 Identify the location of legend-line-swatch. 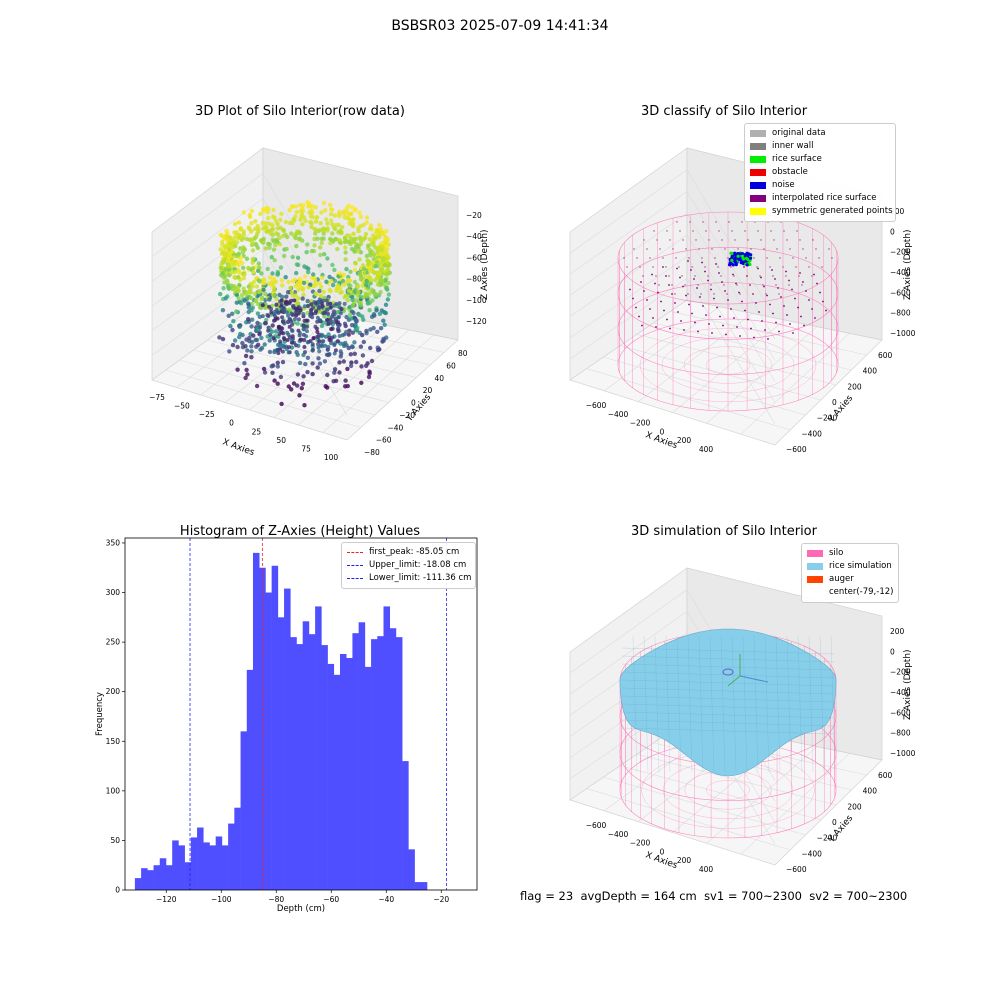
(355, 552).